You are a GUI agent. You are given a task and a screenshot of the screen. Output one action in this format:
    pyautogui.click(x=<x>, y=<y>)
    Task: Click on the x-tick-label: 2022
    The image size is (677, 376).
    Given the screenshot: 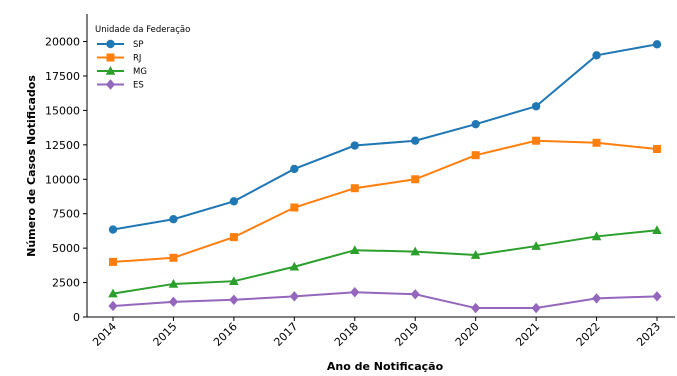 What is the action you would take?
    pyautogui.click(x=588, y=334)
    